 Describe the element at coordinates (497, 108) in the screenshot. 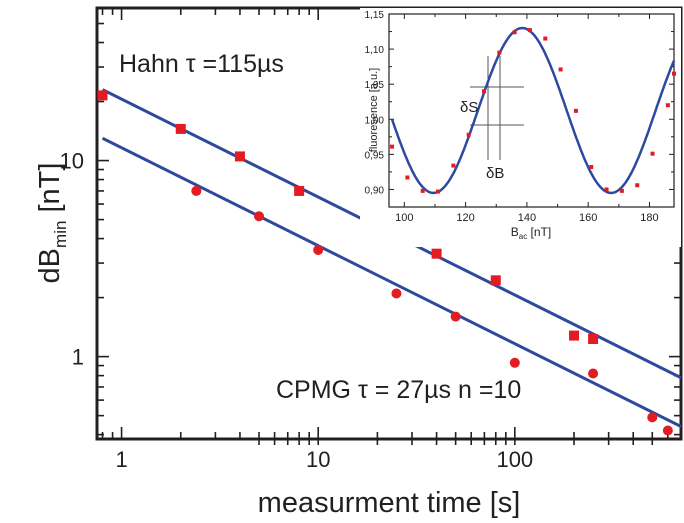

I see `delta-marker-lines` at that location.